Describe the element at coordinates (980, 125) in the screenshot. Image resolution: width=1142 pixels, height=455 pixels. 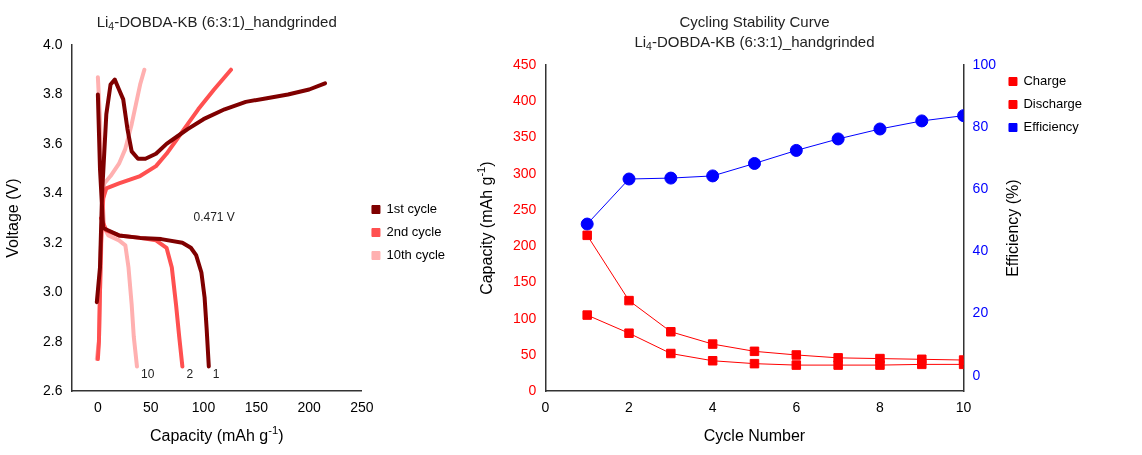
I see `y2-tick-label: 80` at that location.